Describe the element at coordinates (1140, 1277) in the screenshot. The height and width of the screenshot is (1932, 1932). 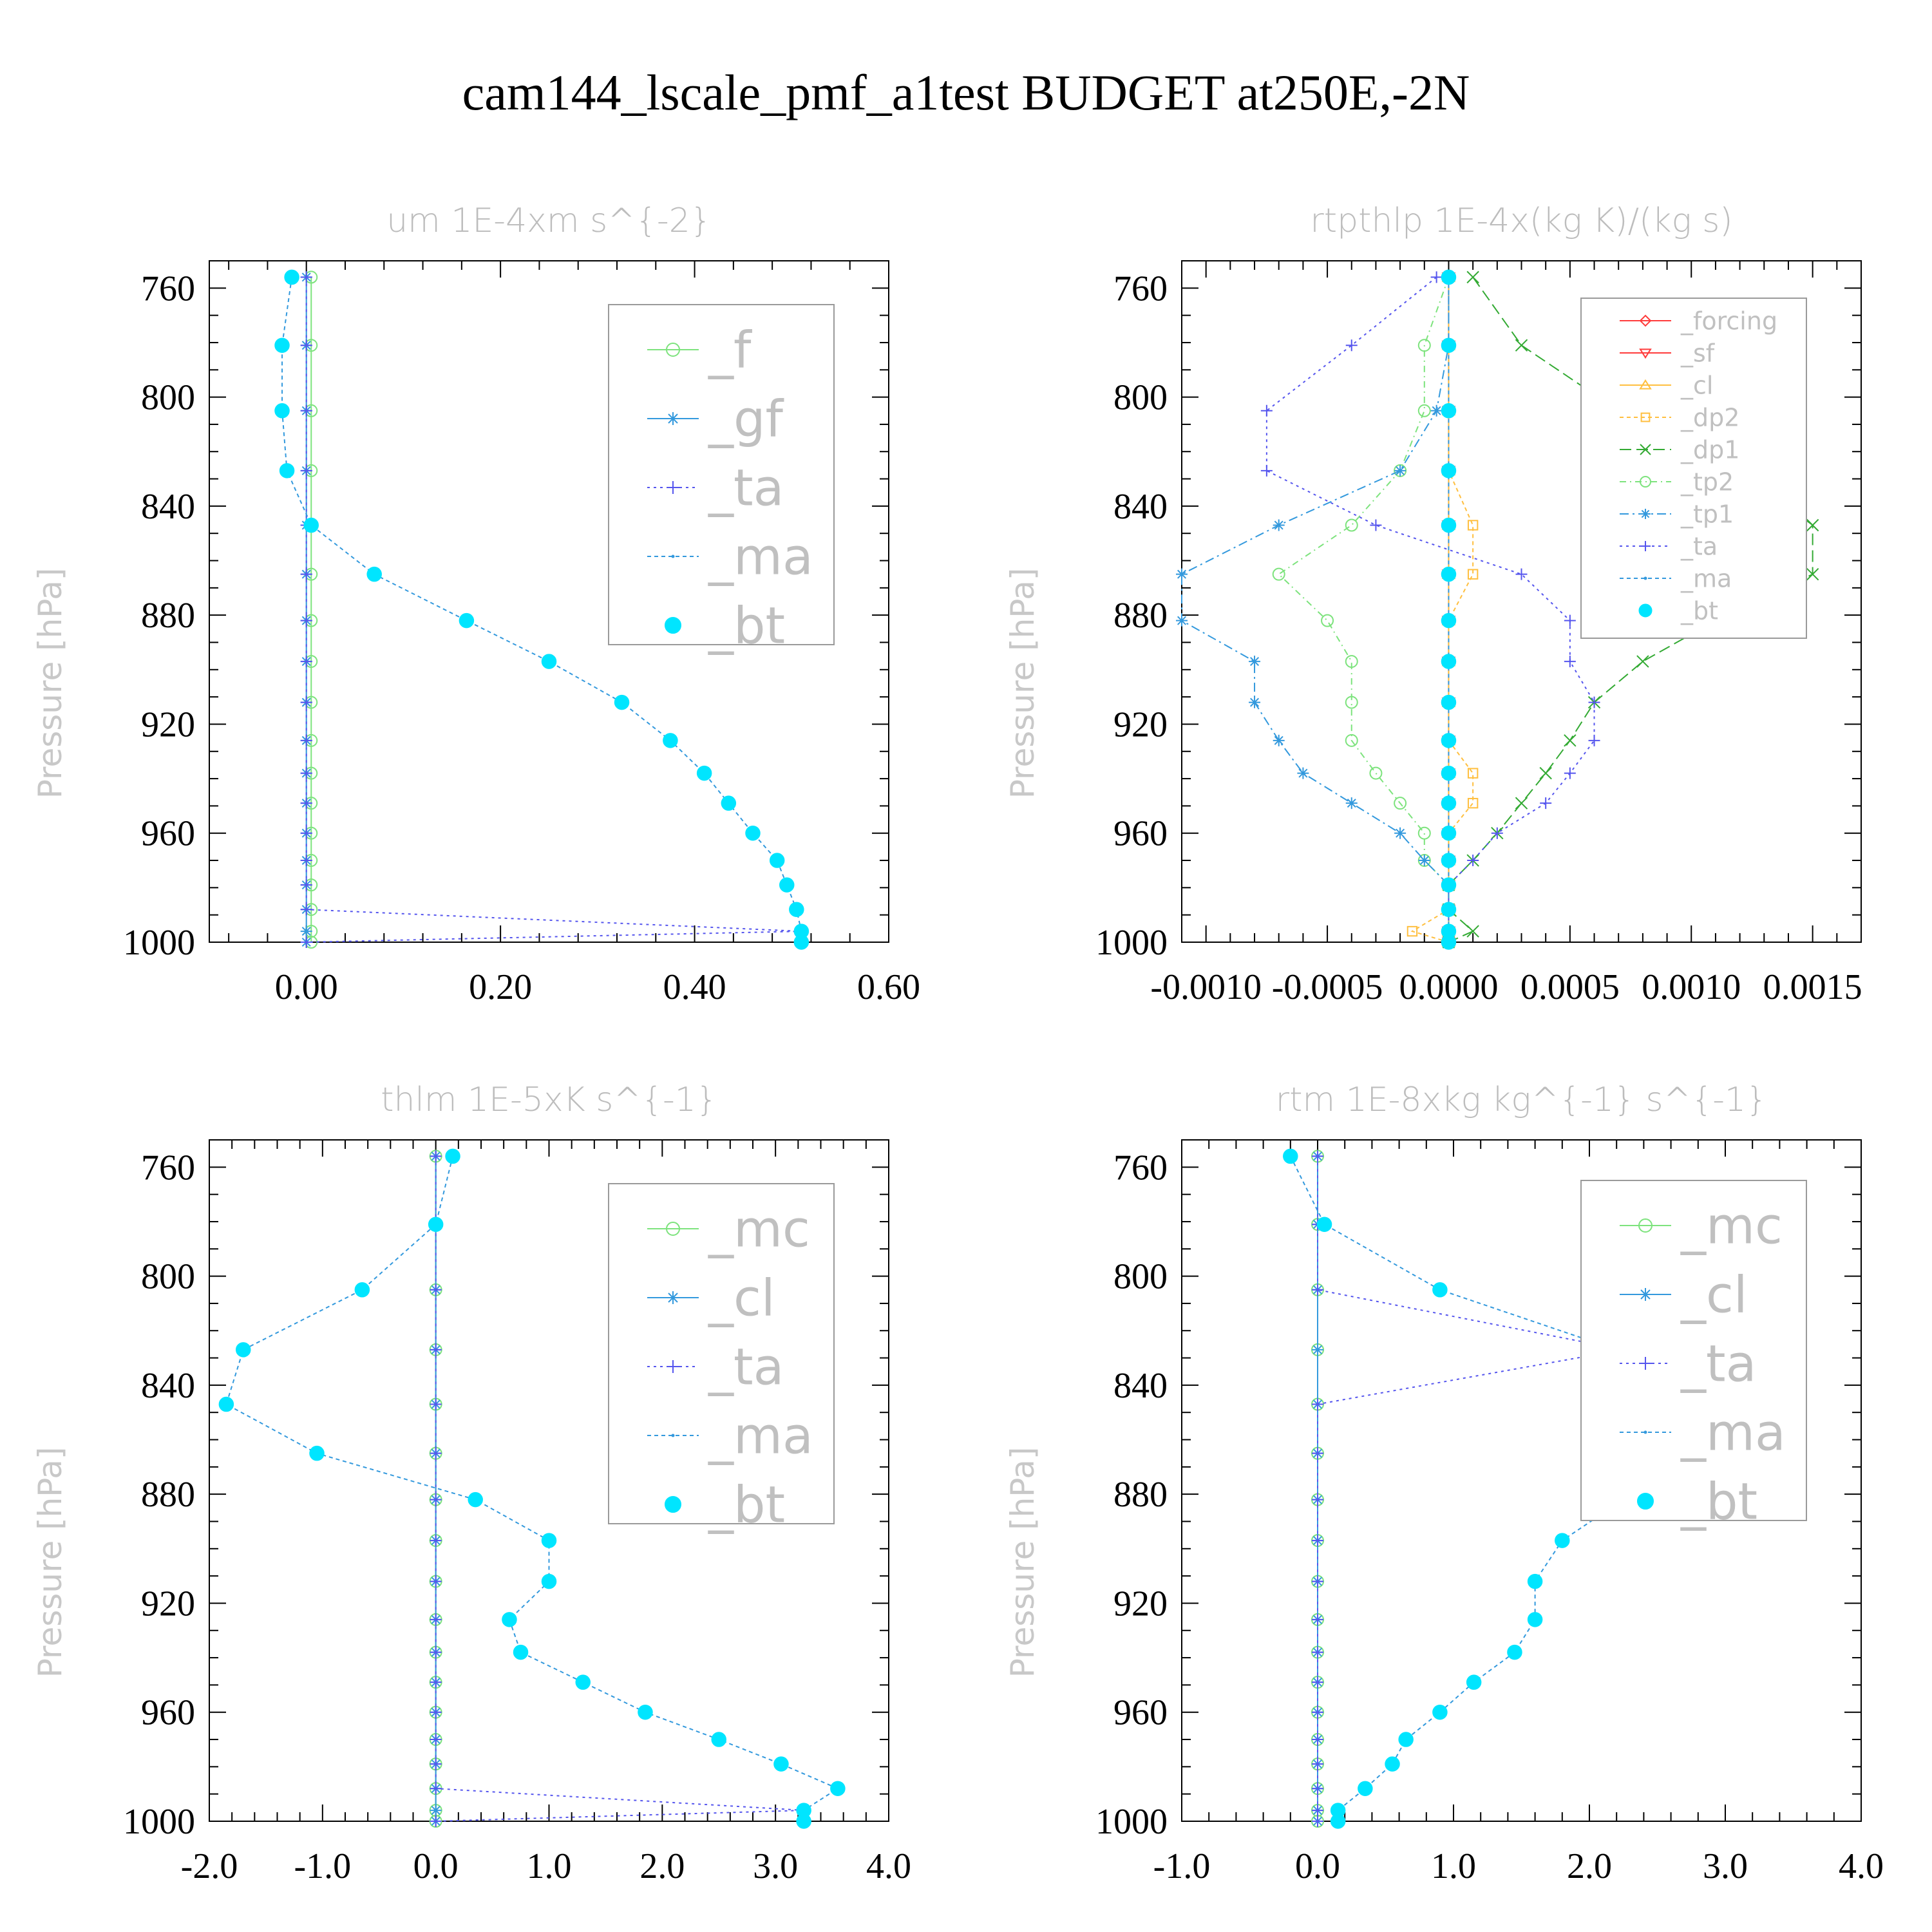
I see `y-tick-label: 800` at that location.